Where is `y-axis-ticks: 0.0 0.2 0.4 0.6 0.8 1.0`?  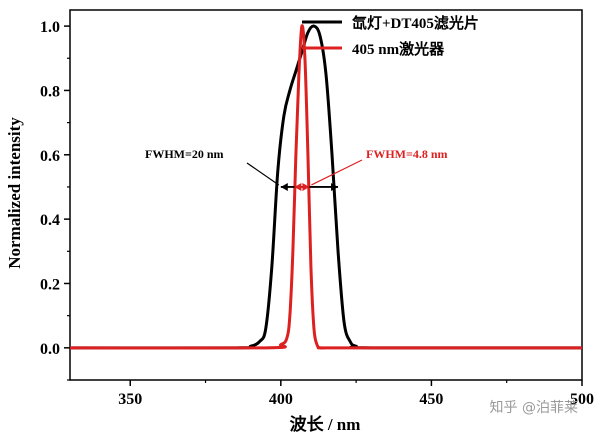 y-axis-ticks: 0.0 0.2 0.4 0.6 0.8 1.0 is located at coordinates (55, 200).